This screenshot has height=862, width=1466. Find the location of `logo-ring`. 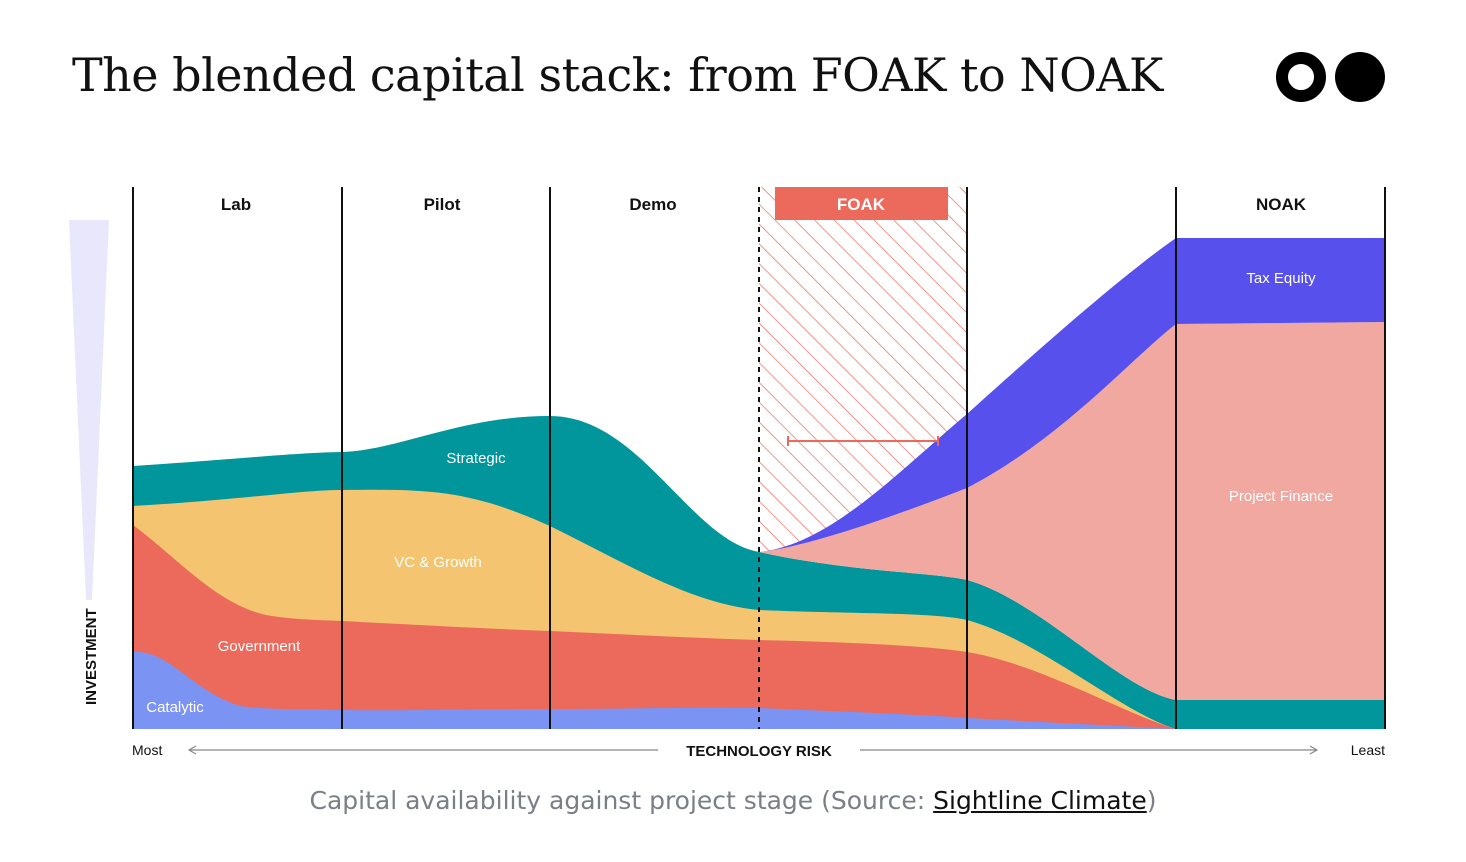

logo-ring is located at coordinates (1301, 77).